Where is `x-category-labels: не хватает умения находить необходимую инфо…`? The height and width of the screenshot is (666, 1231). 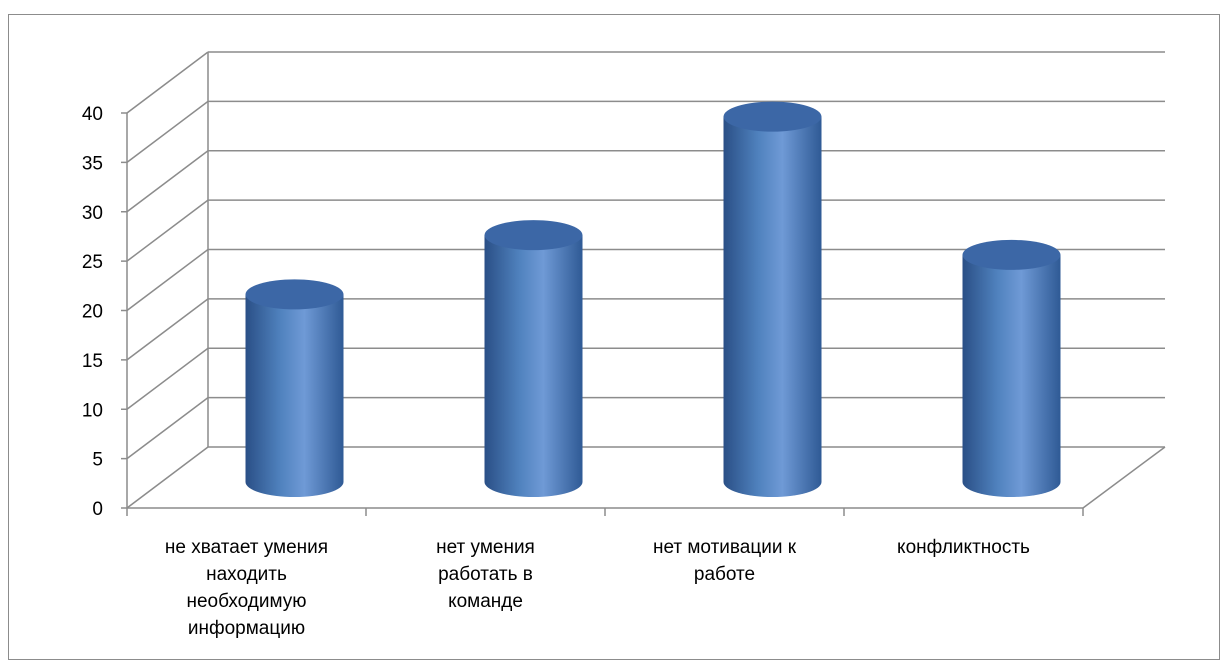 x-category-labels: не хватает умения находить необходимую инфо… is located at coordinates (597, 588).